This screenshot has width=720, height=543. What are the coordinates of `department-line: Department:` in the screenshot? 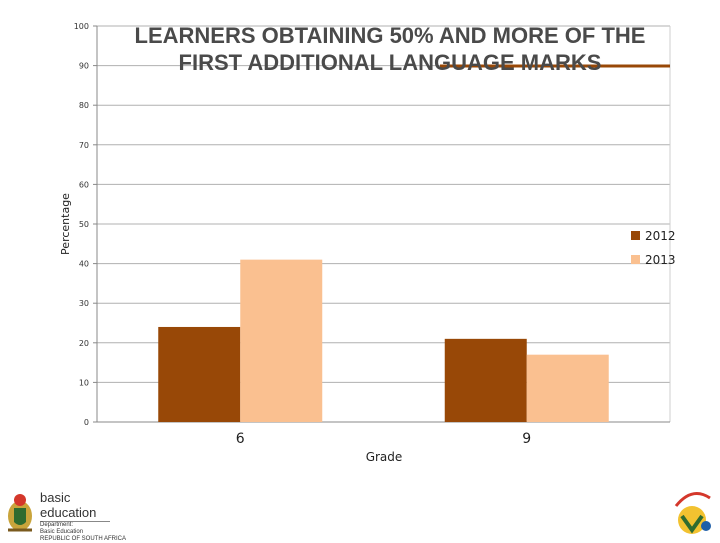 It's located at (57, 525).